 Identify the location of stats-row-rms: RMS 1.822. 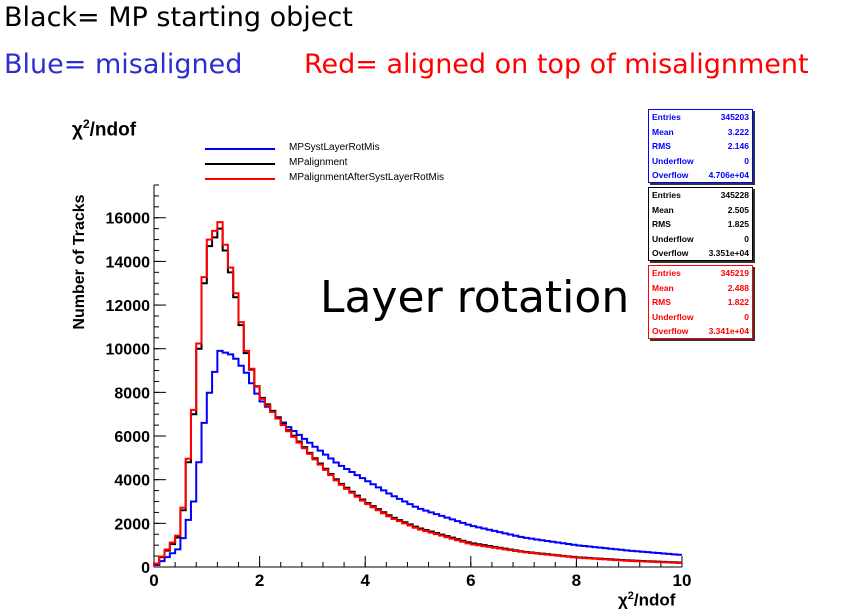
(700, 302).